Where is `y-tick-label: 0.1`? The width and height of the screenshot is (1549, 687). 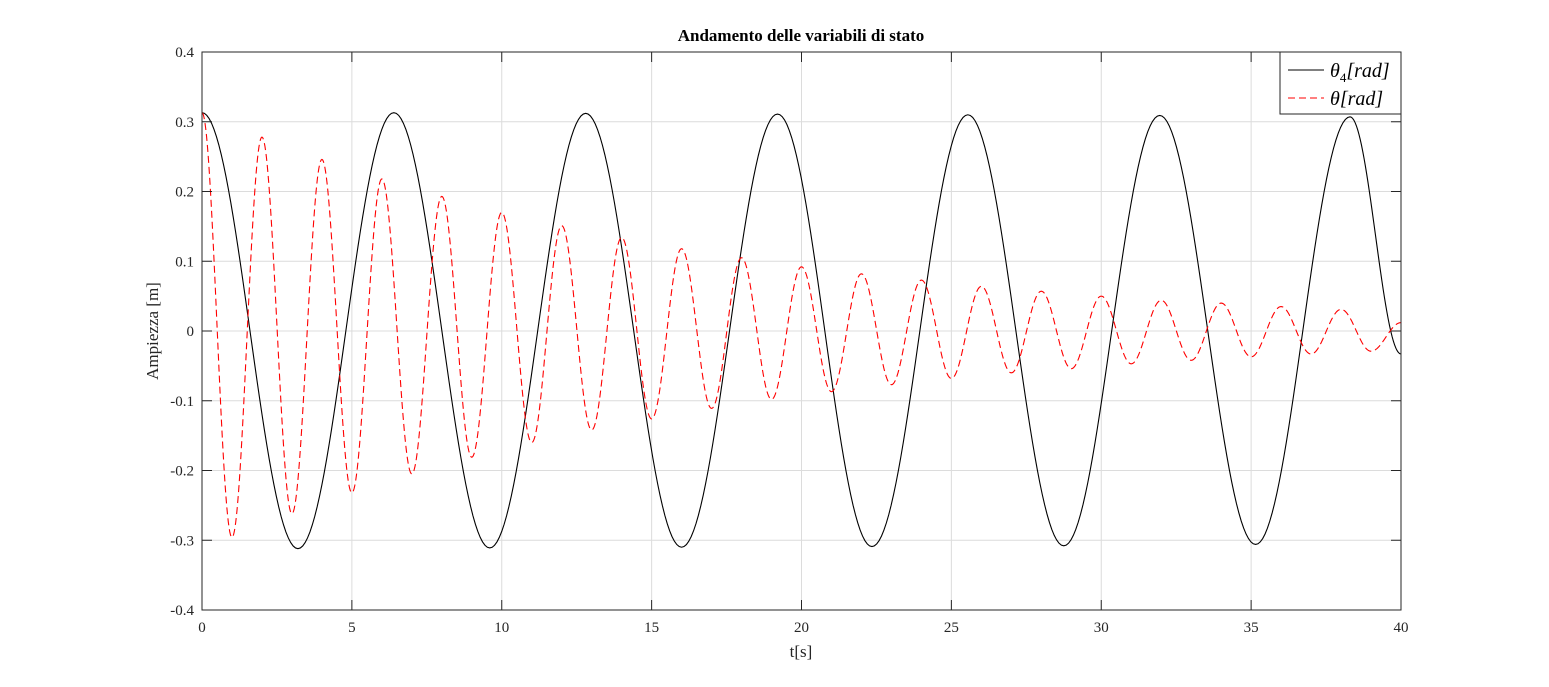 y-tick-label: 0.1 is located at coordinates (184, 262).